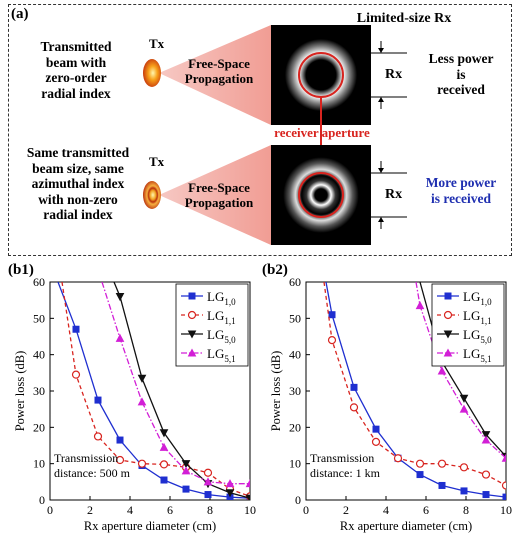 The height and width of the screenshot is (542, 520). I want to click on rx-label-1: Rx, so click(394, 74).